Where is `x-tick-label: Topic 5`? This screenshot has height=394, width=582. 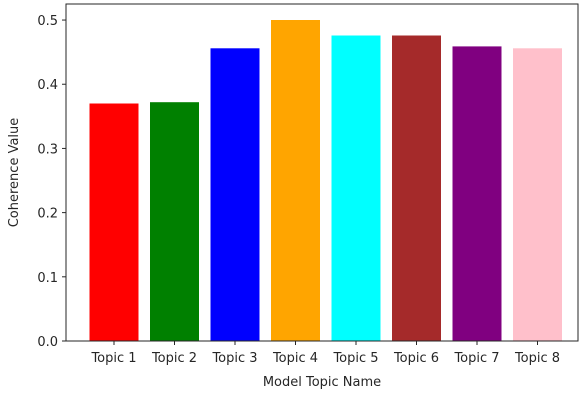
x-tick-label: Topic 5 is located at coordinates (355, 358).